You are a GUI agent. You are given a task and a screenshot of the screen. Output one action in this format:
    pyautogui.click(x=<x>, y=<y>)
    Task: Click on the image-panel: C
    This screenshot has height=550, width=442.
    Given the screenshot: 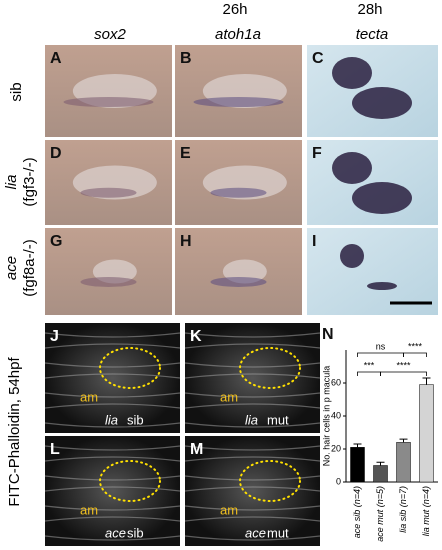 What is the action you would take?
    pyautogui.click(x=372, y=91)
    